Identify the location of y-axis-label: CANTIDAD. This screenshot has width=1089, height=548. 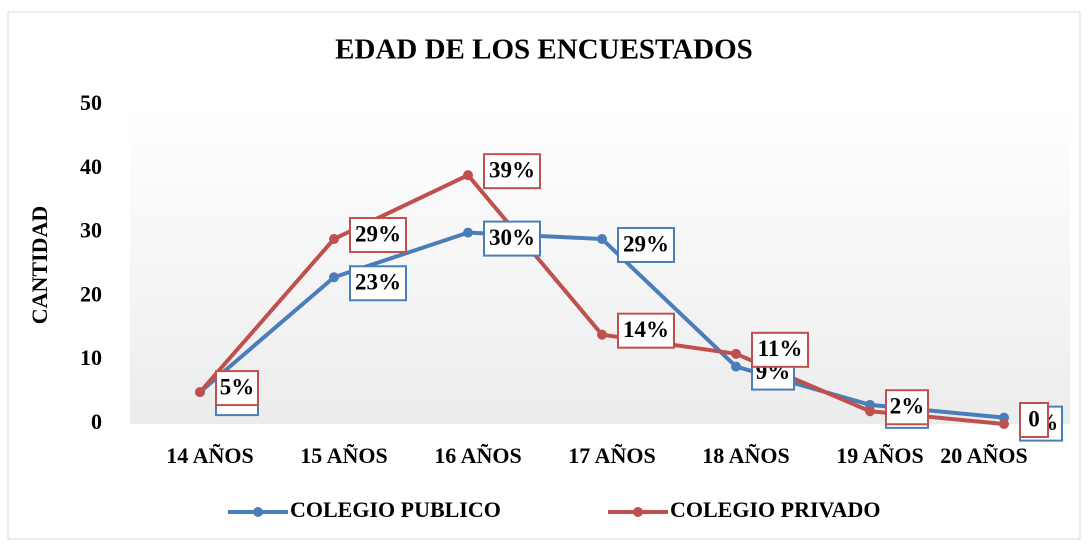
(39, 265).